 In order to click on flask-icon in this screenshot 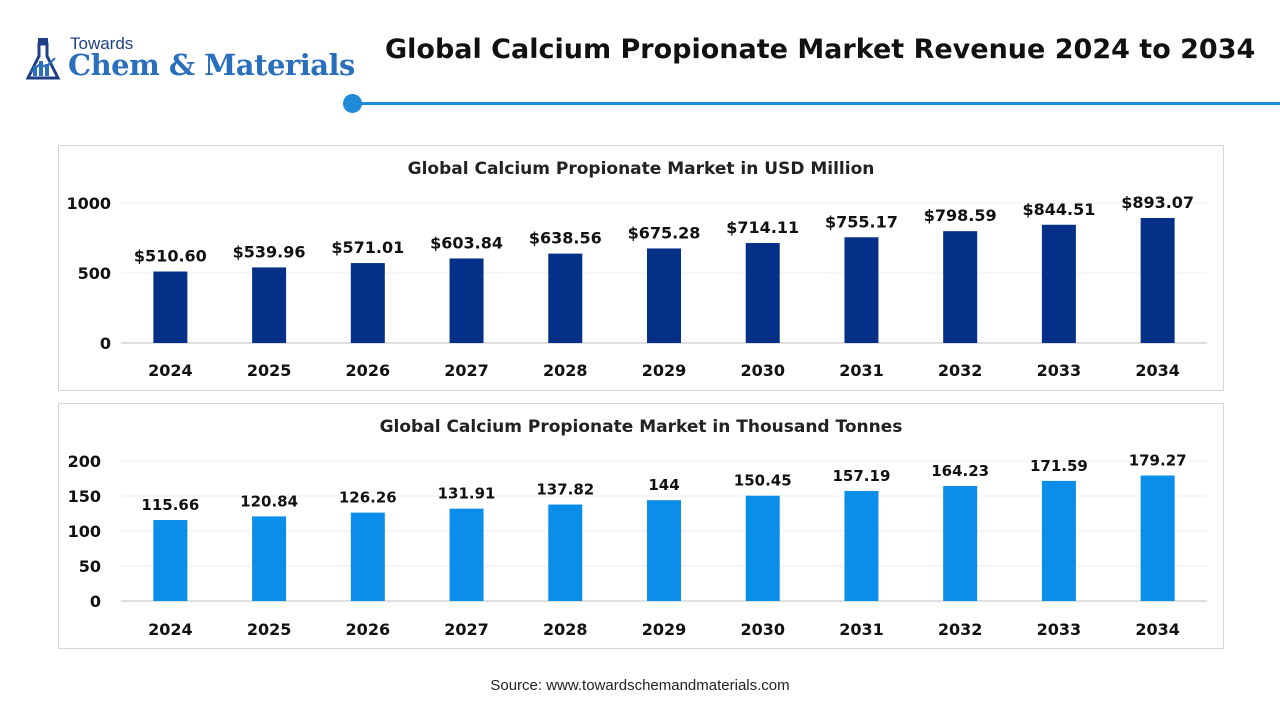, I will do `click(43, 59)`.